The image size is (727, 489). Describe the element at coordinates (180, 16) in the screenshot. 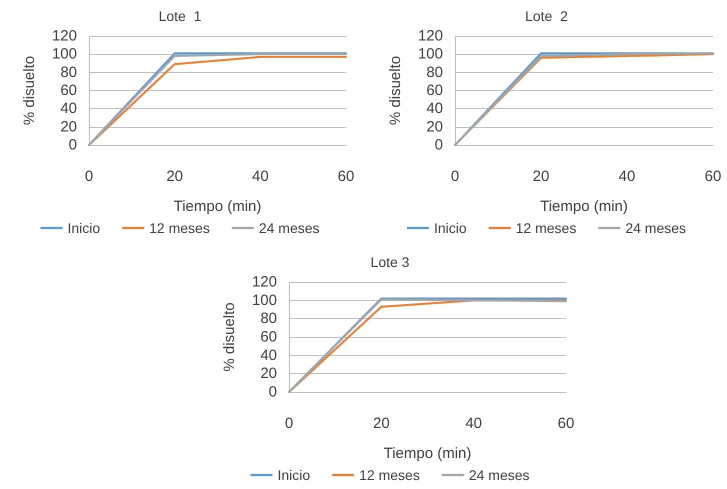

I see `chart-title: Lote 1` at that location.